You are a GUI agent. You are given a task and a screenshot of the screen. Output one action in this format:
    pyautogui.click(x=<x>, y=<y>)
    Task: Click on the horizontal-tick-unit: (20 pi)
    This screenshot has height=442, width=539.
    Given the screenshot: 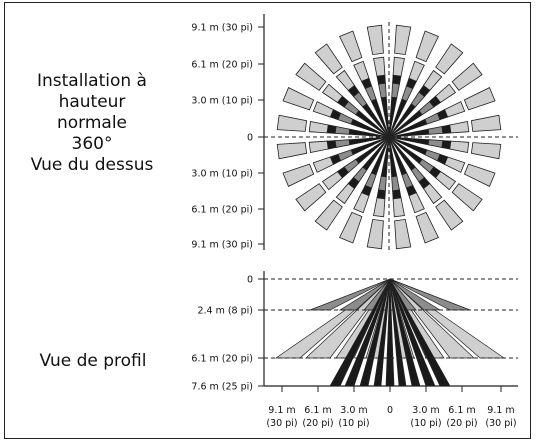 What is the action you would take?
    pyautogui.click(x=317, y=423)
    